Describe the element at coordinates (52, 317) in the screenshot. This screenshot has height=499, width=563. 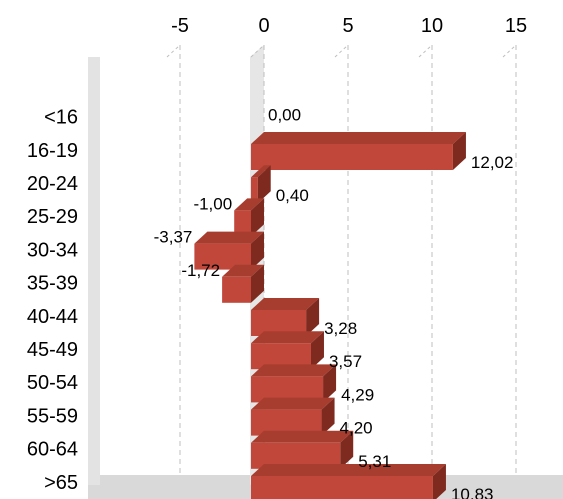
I see `category-label: 40-44` at that location.